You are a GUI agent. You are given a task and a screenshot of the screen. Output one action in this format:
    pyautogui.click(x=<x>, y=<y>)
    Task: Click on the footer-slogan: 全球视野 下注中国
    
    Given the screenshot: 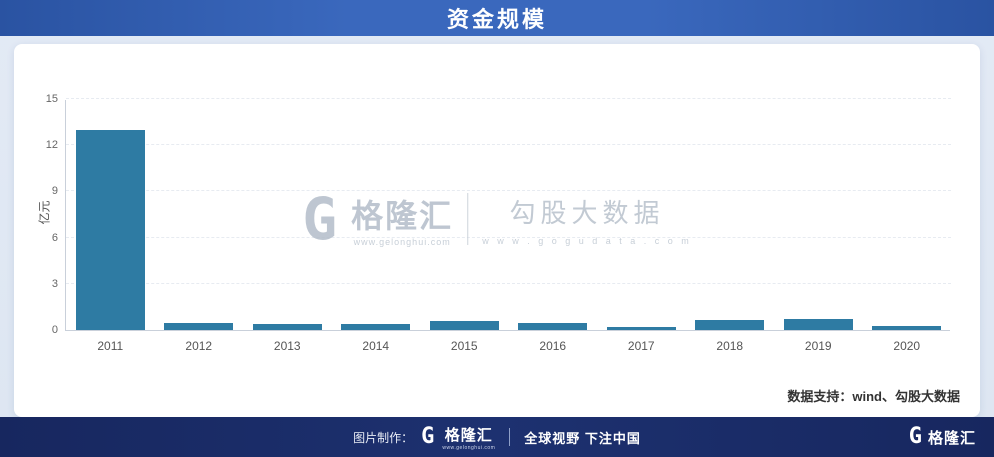 What is the action you would take?
    pyautogui.click(x=582, y=438)
    